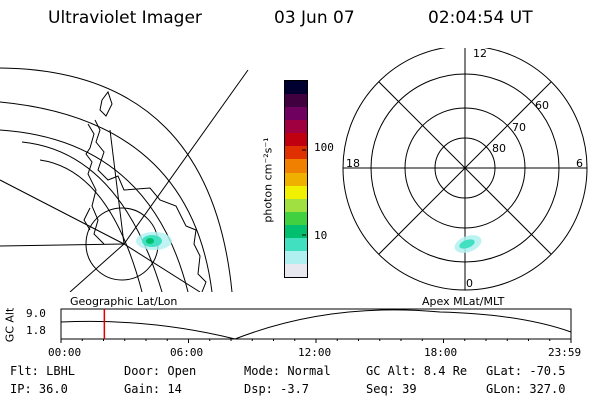 The width and height of the screenshot is (600, 400). Describe the element at coordinates (124, 301) in the screenshot. I see `left-map-caption: Geographic Lat/Lon` at that location.